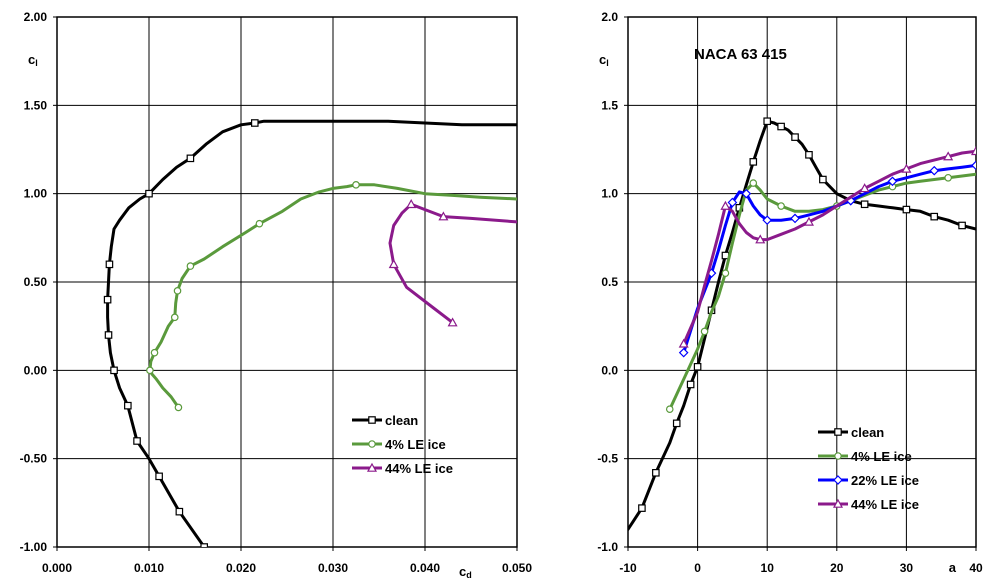 This screenshot has height=586, width=984. I want to click on right-series-line-44pct-le-ice, so click(829, 247).